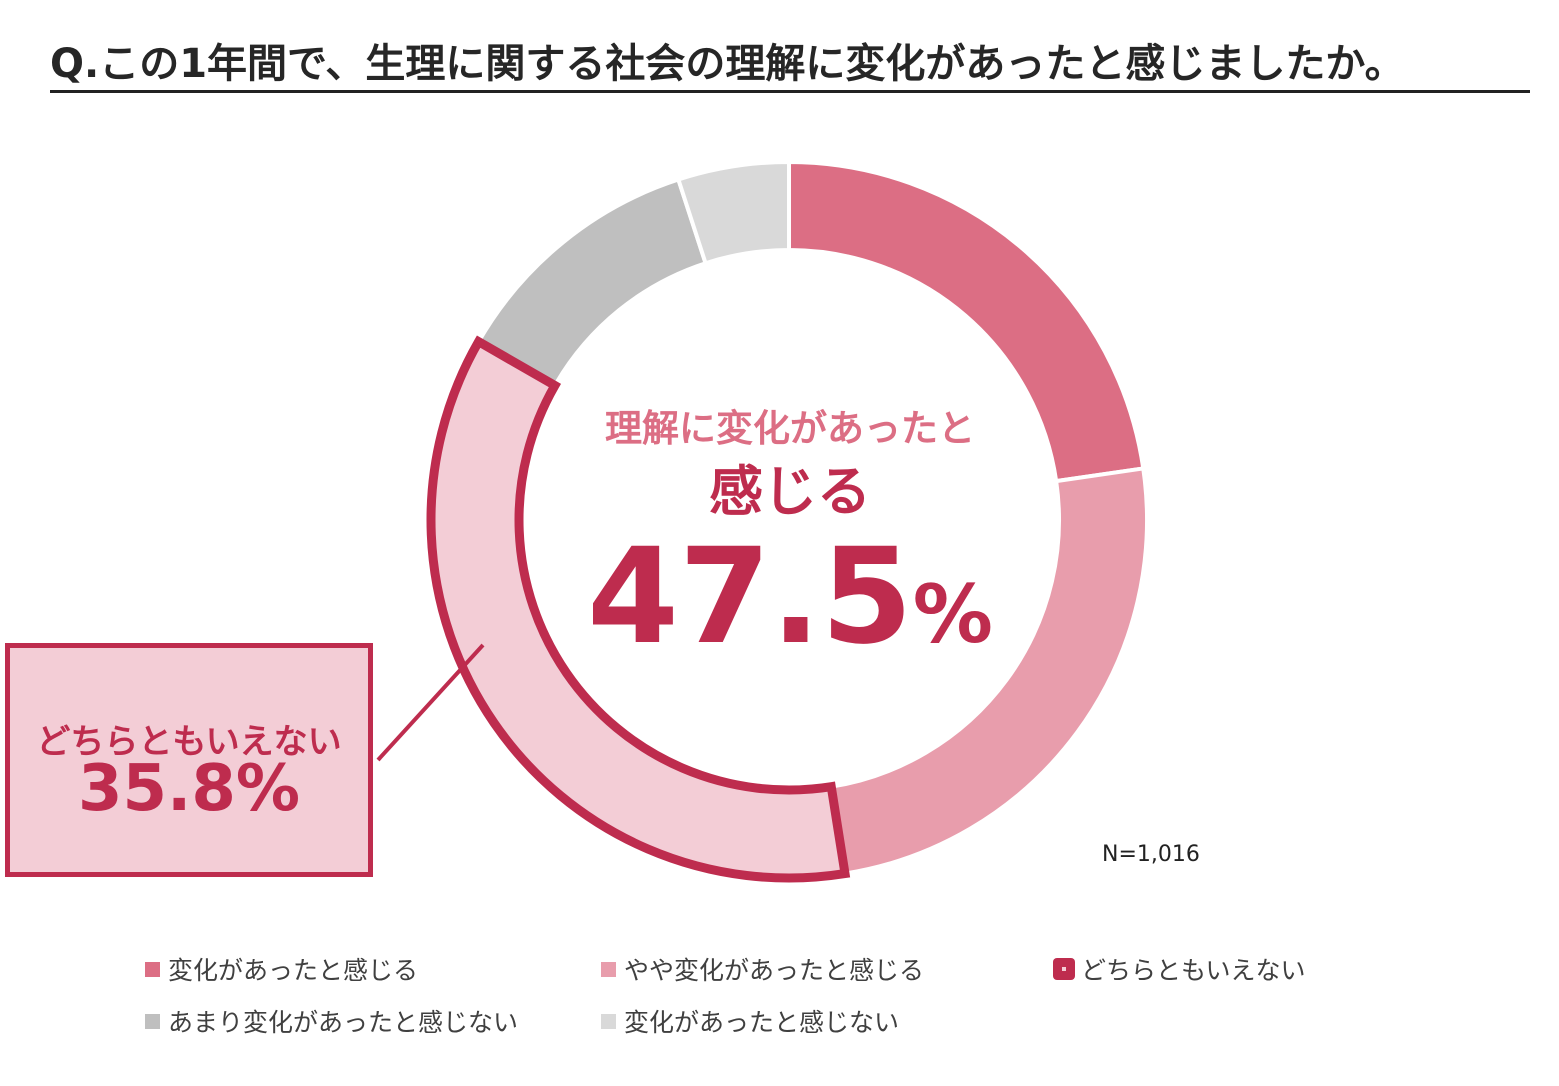 The width and height of the screenshot is (1559, 1086). Describe the element at coordinates (1151, 854) in the screenshot. I see `sample-size: N=1,016` at that location.